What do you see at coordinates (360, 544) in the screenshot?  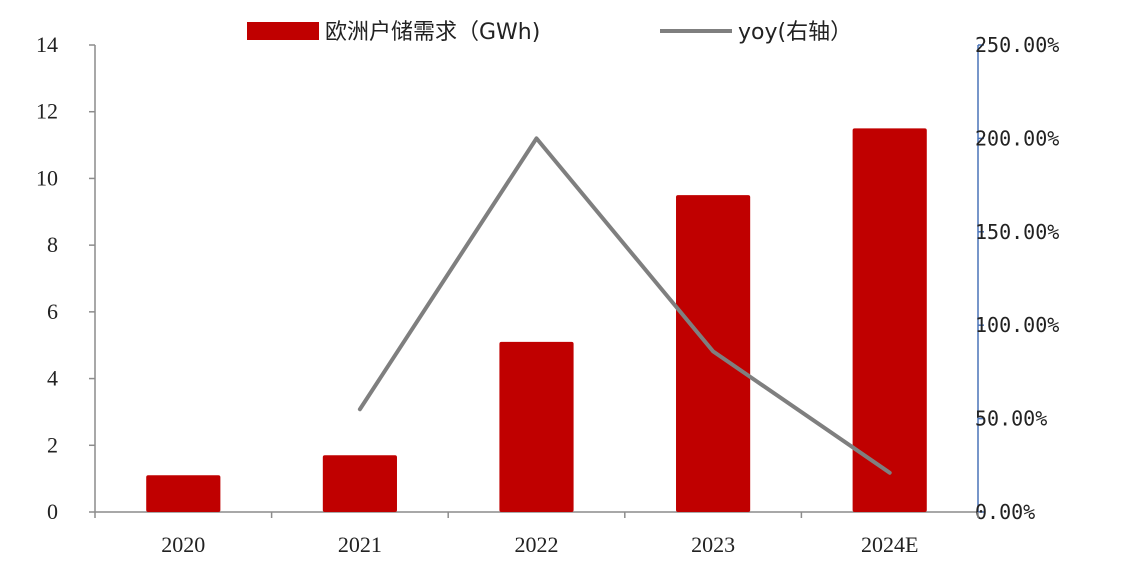 I see `x-tick-label: 2021` at bounding box center [360, 544].